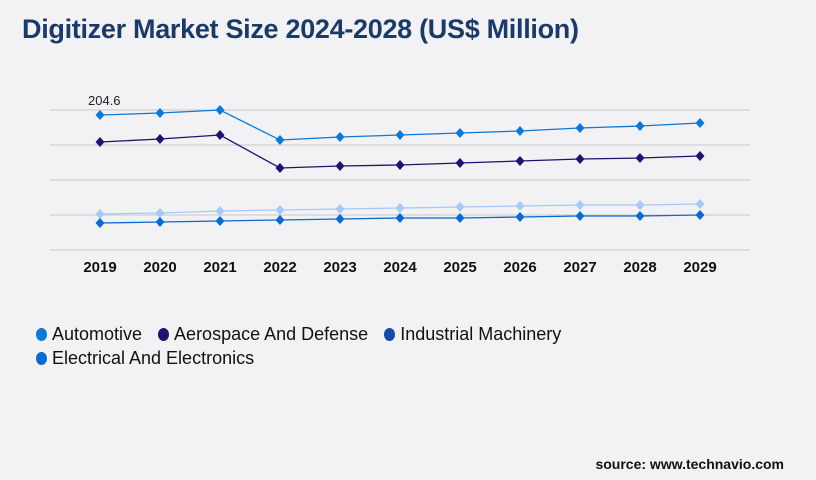  Describe the element at coordinates (99, 267) in the screenshot. I see `x-tick-label: 2019` at that location.